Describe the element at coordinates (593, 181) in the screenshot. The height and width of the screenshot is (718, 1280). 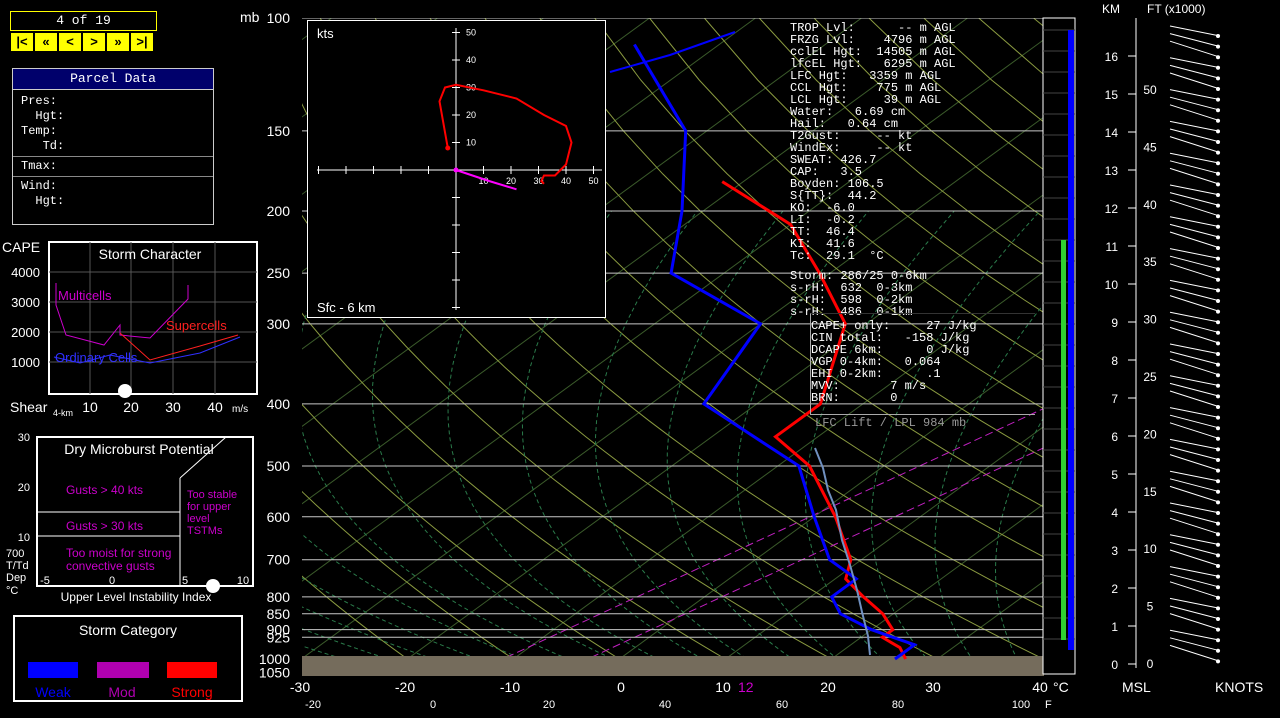
I see `hodograph-x-tick-label: 50` at that location.